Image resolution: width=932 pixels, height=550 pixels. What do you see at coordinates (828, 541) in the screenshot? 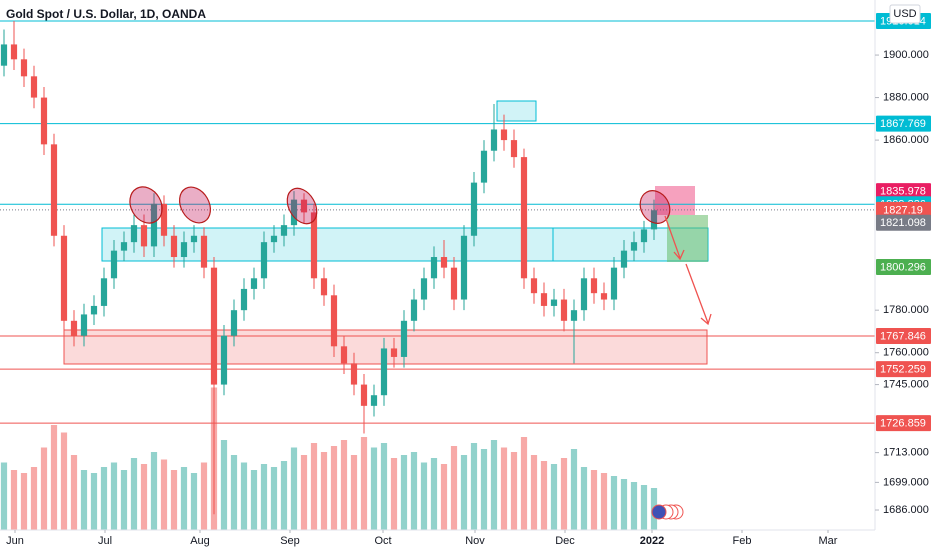
I see `x-tick-label: Mar` at bounding box center [828, 541].